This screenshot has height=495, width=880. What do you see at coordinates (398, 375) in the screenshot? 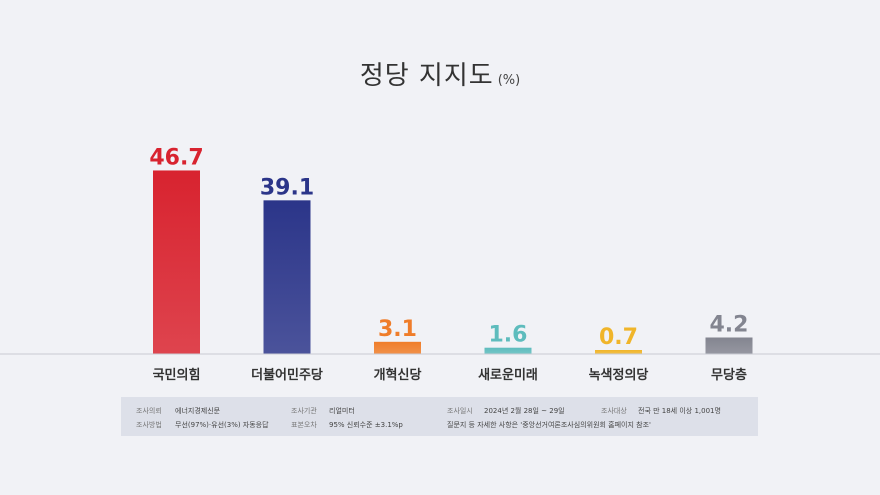
I see `category-label-3: 개혁신당` at bounding box center [398, 375].